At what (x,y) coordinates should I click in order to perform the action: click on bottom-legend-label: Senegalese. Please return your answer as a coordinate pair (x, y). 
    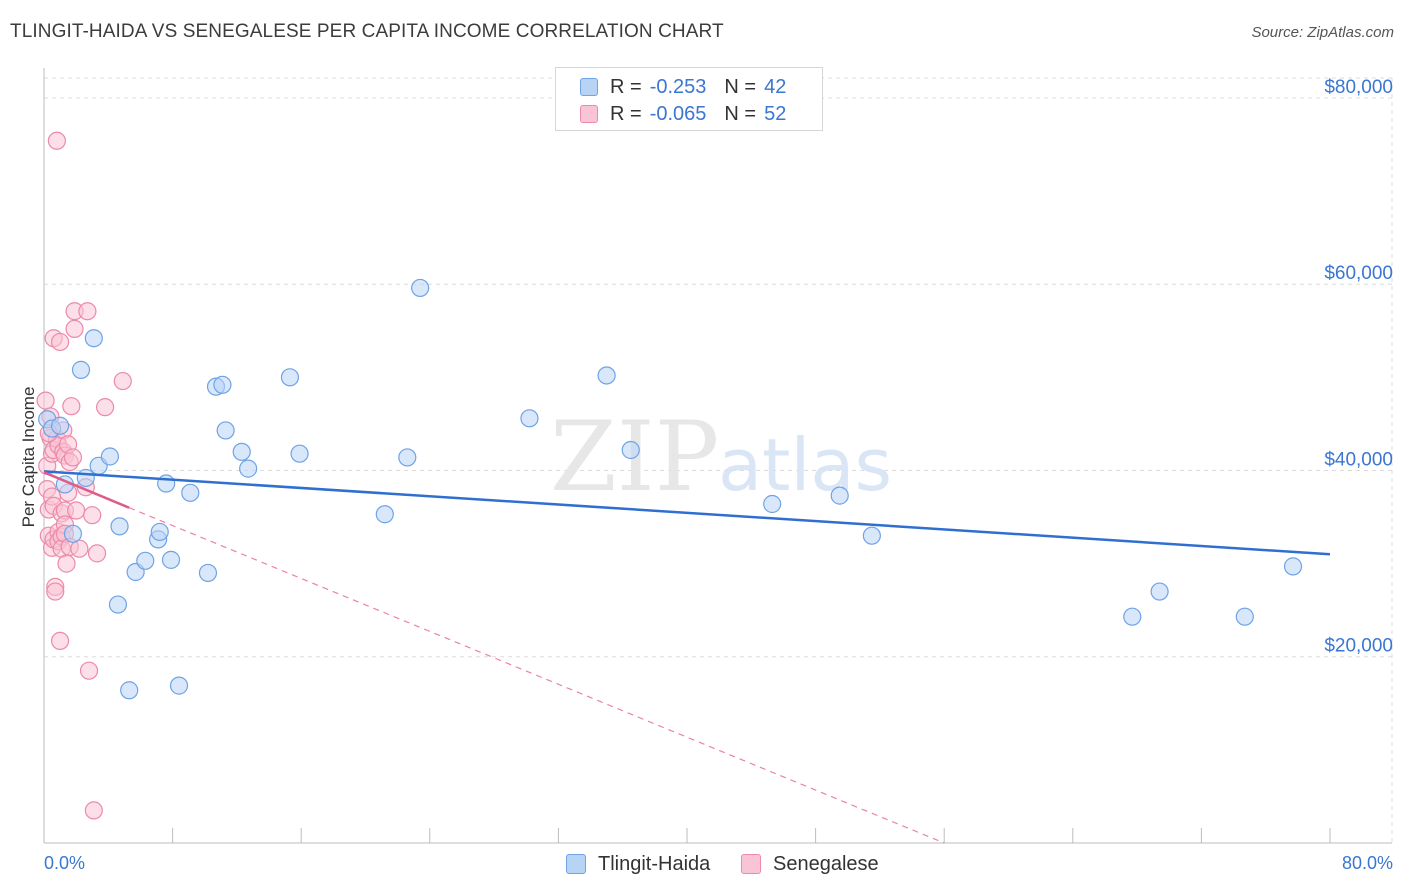
    Looking at the image, I should click on (826, 863).